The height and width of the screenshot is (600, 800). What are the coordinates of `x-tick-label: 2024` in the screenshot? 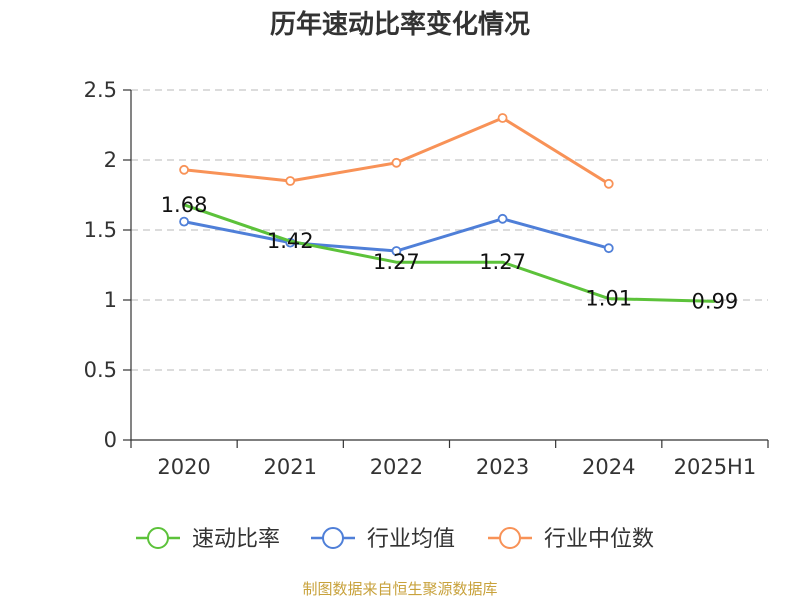 It's located at (608, 467).